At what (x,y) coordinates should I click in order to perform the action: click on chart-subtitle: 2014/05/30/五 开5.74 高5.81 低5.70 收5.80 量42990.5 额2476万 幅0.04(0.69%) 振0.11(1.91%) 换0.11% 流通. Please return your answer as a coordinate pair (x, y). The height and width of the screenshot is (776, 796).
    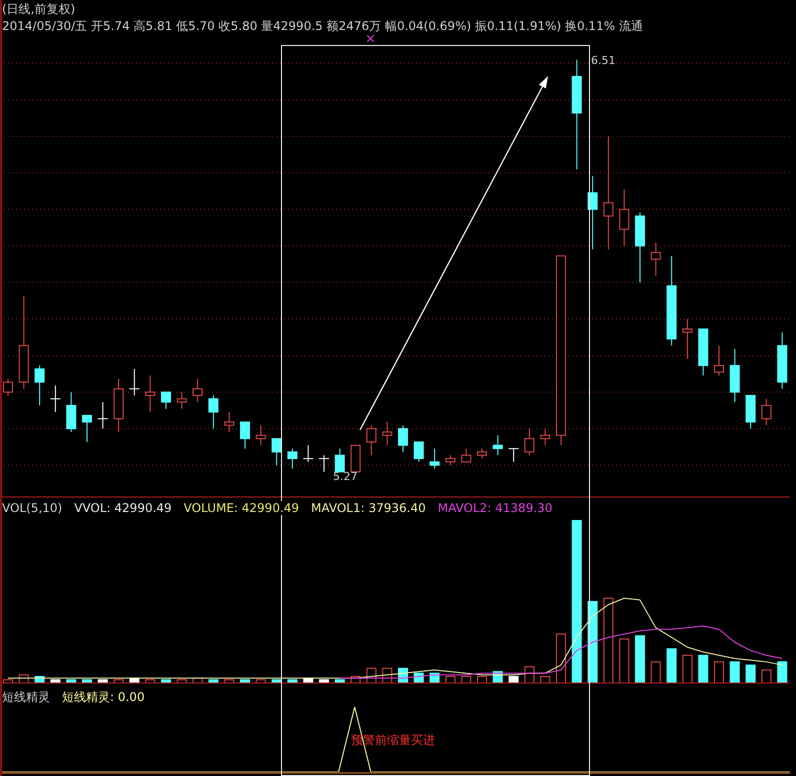
    Looking at the image, I should click on (322, 26).